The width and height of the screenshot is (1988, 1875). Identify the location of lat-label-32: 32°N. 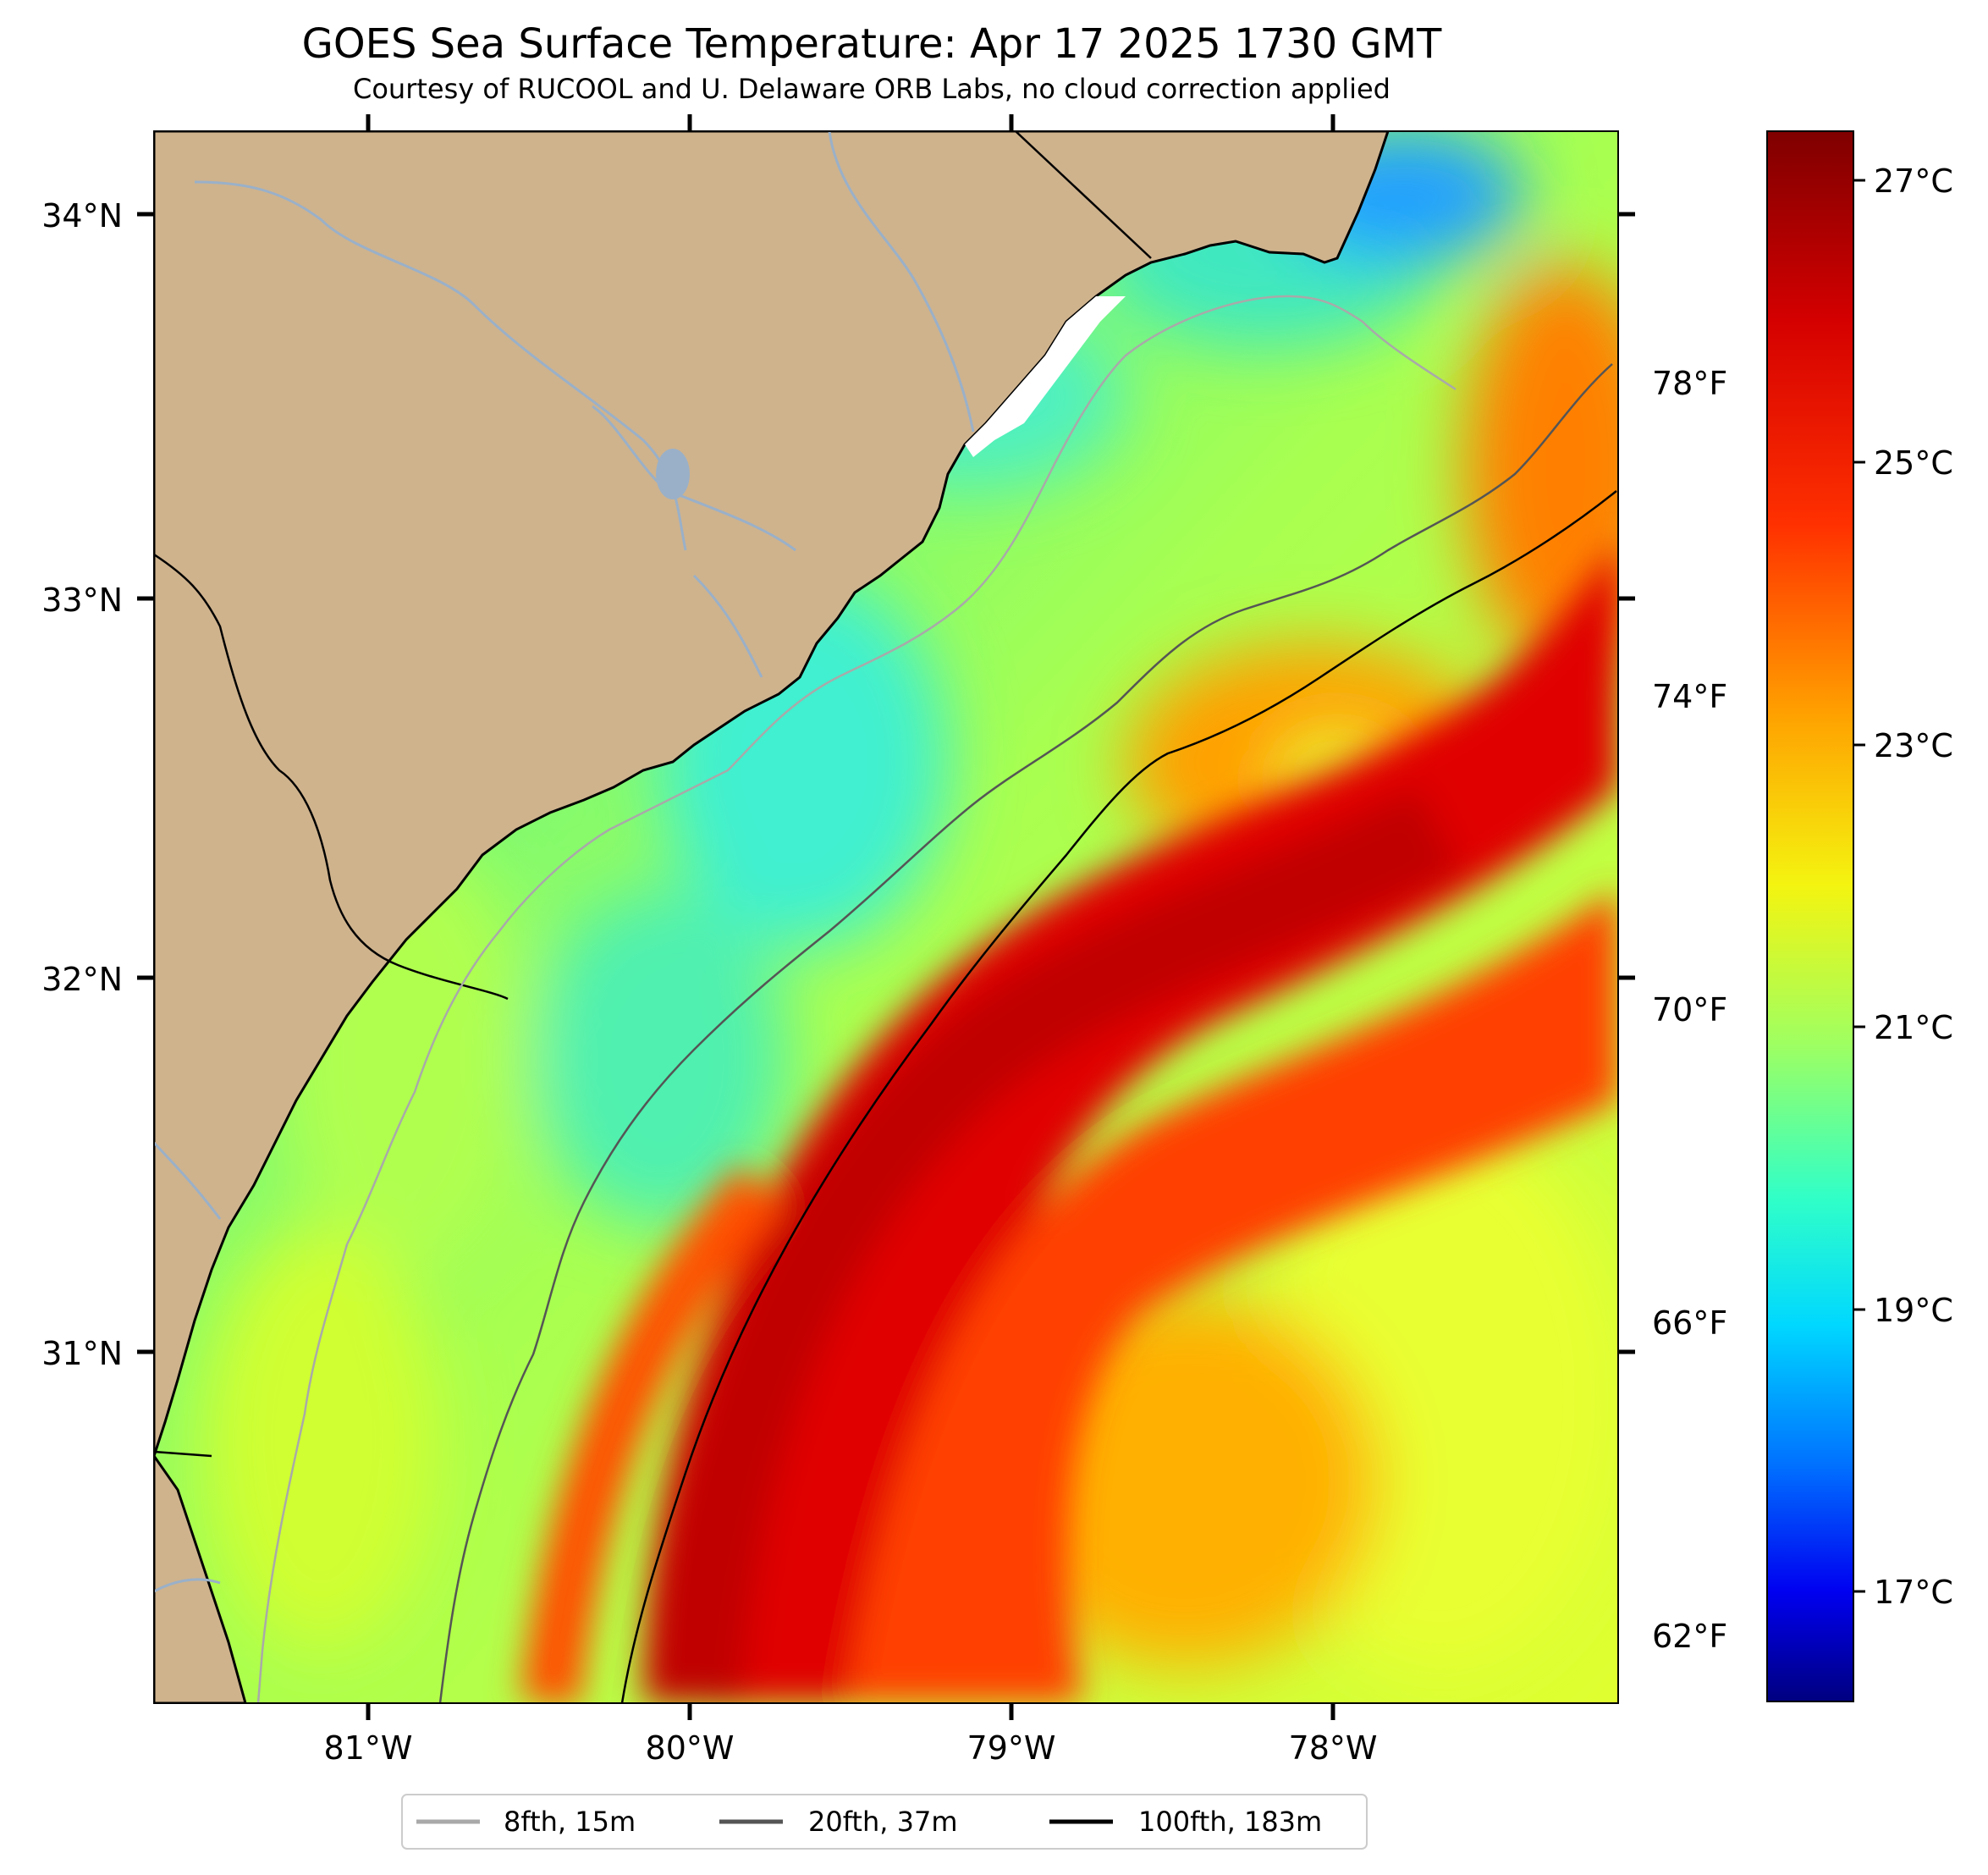
(82, 979).